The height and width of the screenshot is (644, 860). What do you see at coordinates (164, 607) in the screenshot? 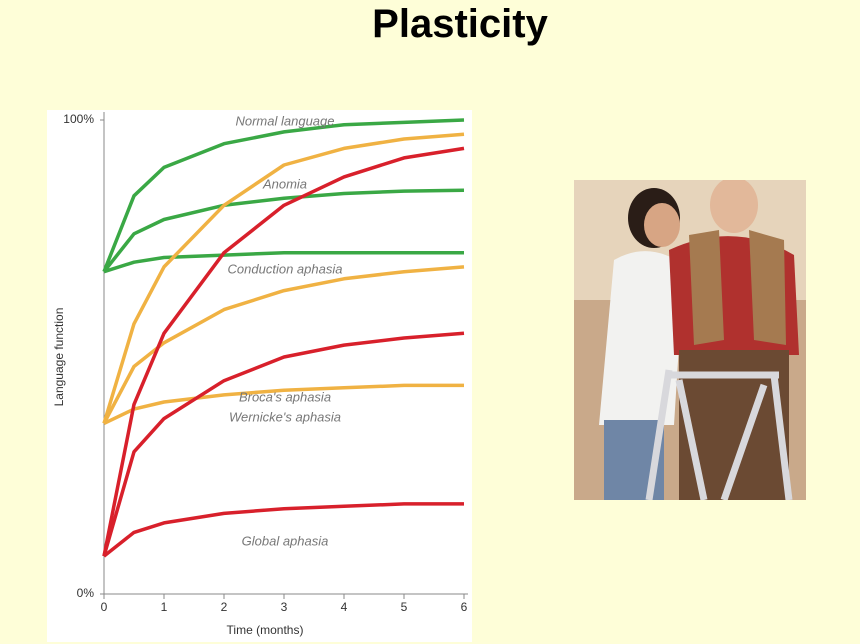
I see `x-tick-label: 1` at bounding box center [164, 607].